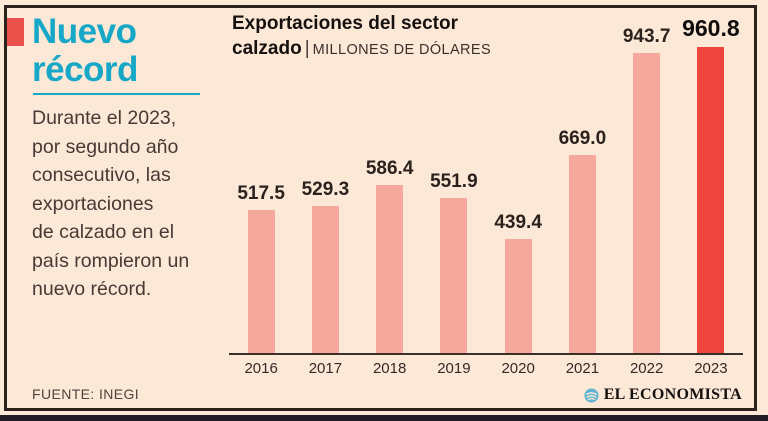  I want to click on bar-value-label: 669.0, so click(582, 138).